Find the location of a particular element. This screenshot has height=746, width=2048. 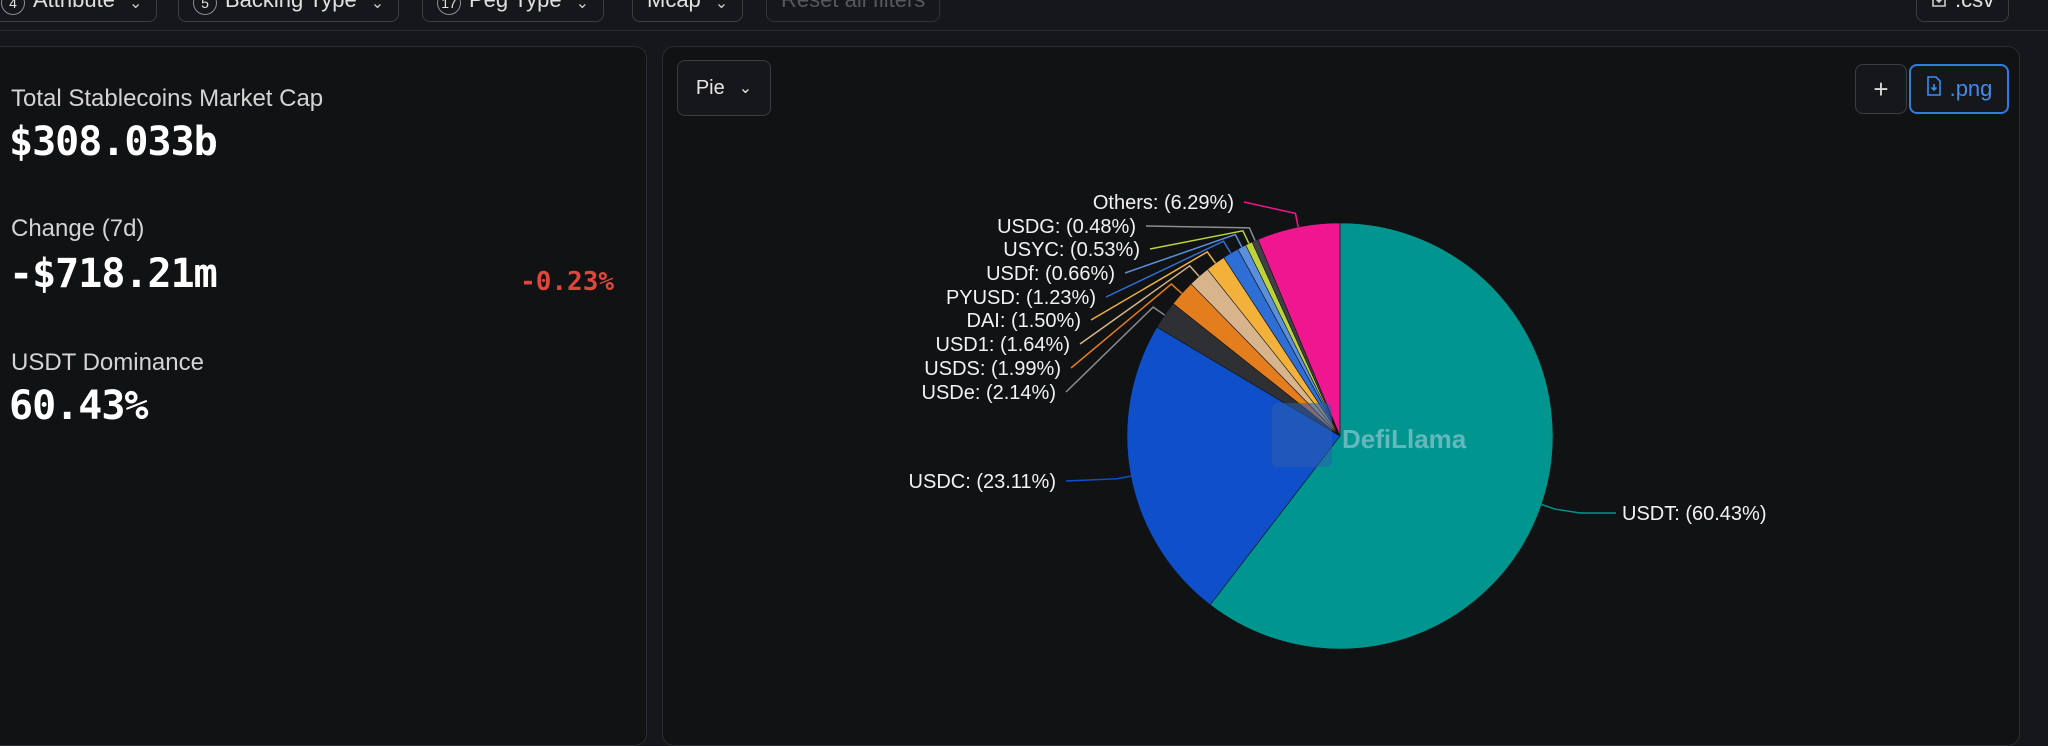

slice-label-usds: USDS: (1.99%) is located at coordinates (992, 369).